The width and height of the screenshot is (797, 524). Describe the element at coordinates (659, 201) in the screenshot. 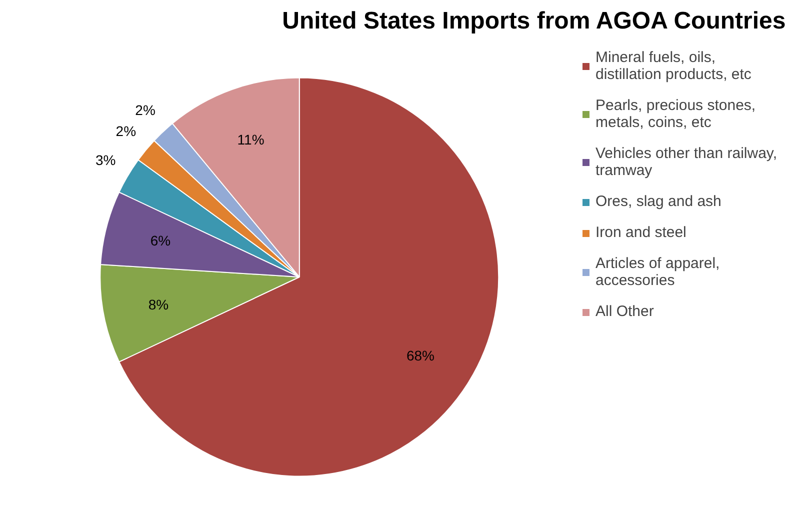

I see `legend-label: Ores, slag and ash` at that location.